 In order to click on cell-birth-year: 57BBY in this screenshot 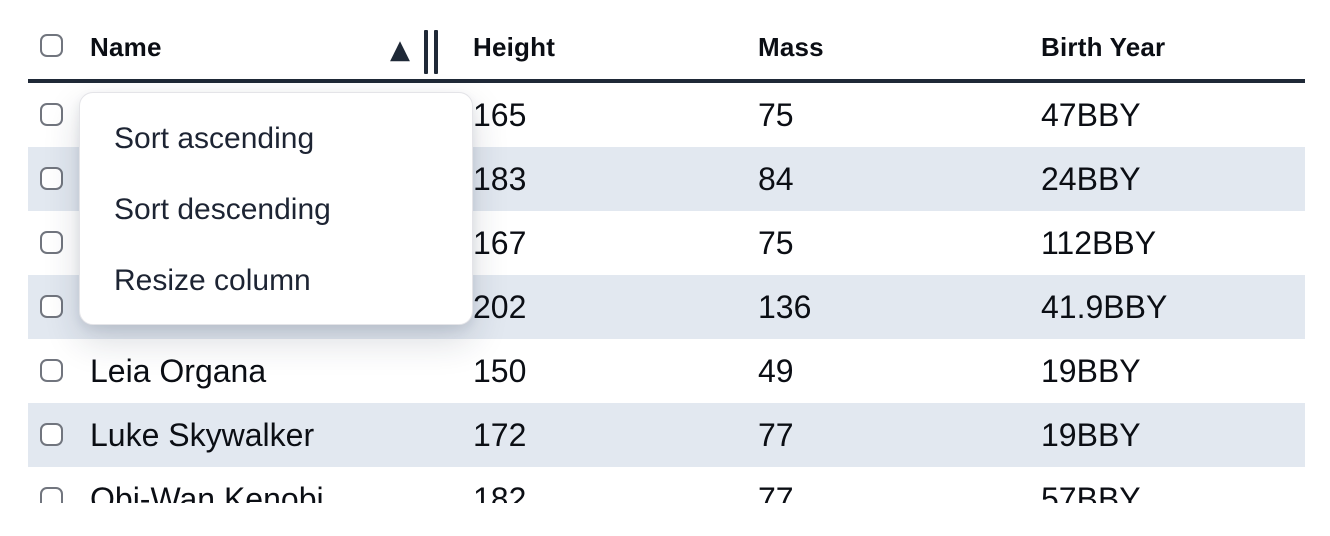, I will do `click(1091, 492)`.